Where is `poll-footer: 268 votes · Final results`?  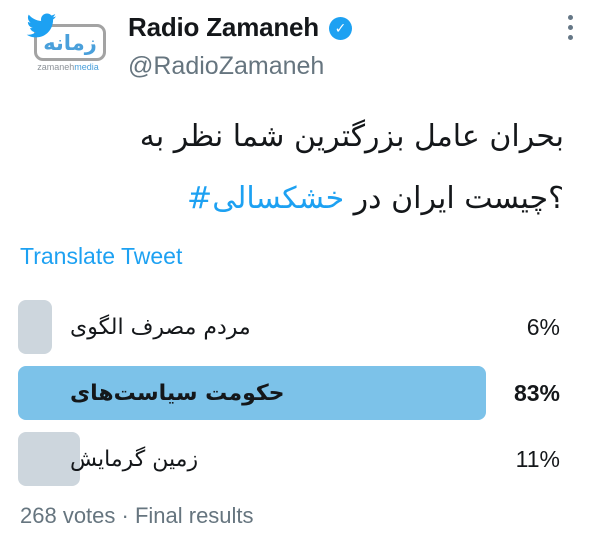 poll-footer: 268 votes · Final results is located at coordinates (137, 515).